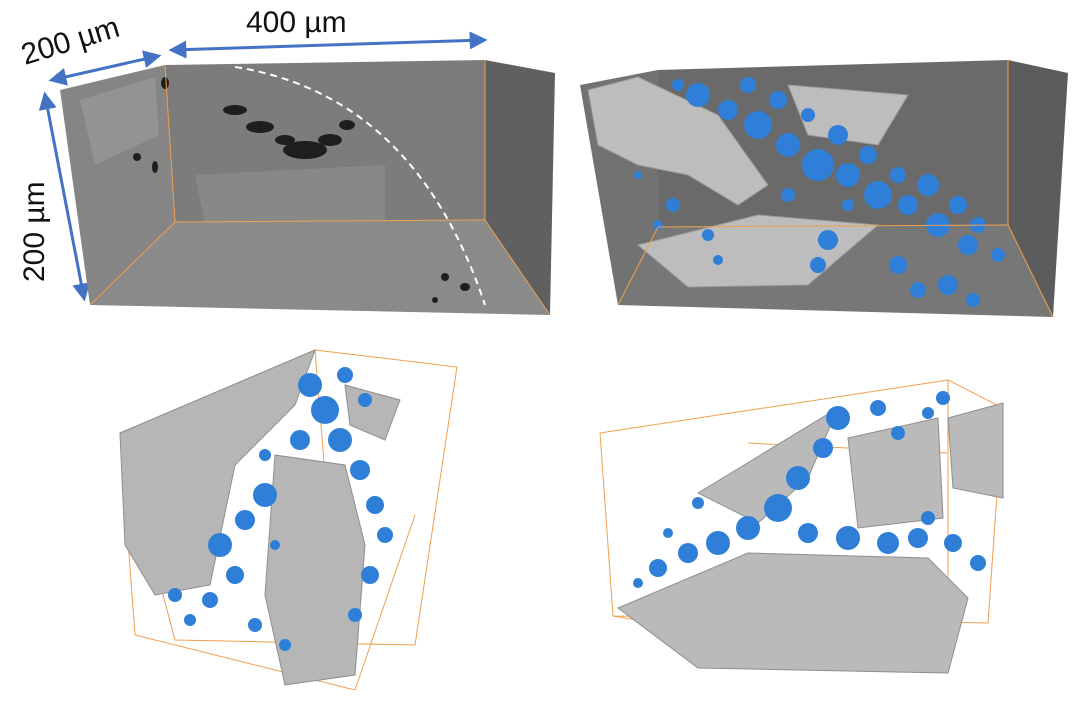 Image resolution: width=1083 pixels, height=707 pixels. What do you see at coordinates (105, 68) in the screenshot?
I see `depth-arrow` at bounding box center [105, 68].